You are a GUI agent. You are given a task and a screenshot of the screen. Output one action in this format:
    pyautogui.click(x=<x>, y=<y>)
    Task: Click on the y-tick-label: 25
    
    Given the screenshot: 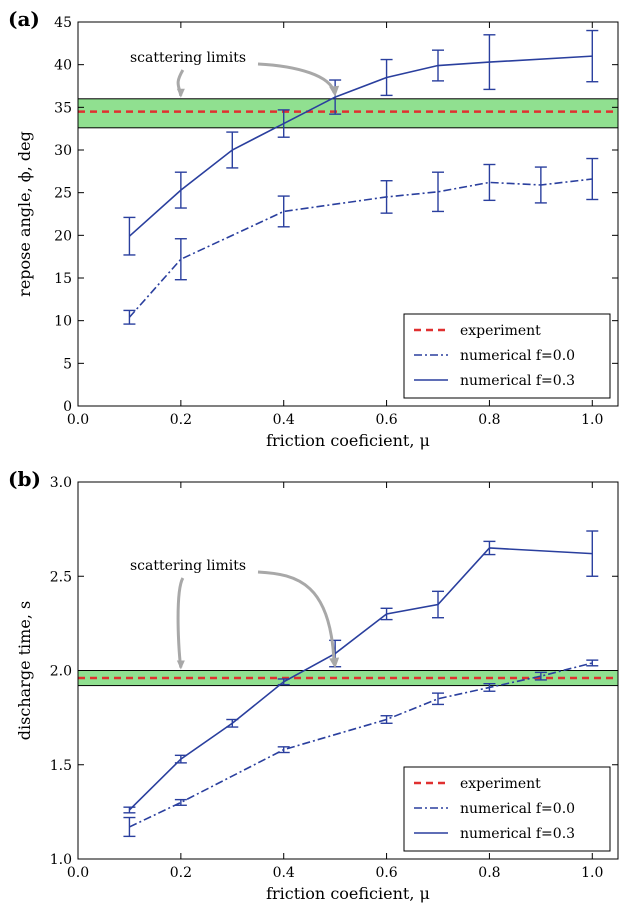 What is the action you would take?
    pyautogui.click(x=63, y=194)
    